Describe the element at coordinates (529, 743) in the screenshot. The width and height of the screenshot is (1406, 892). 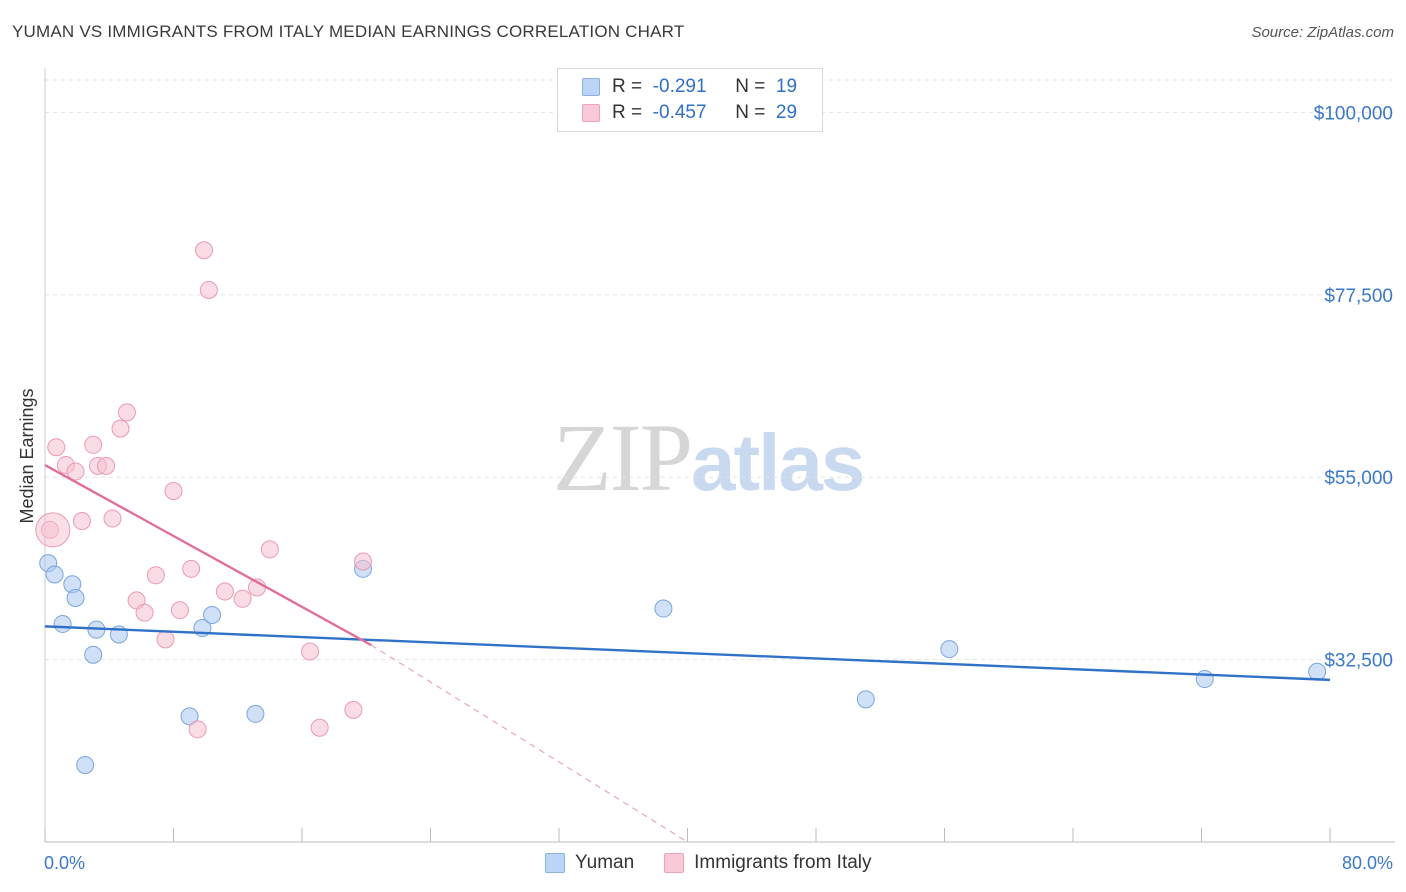
I see `trend-extension-italy` at that location.